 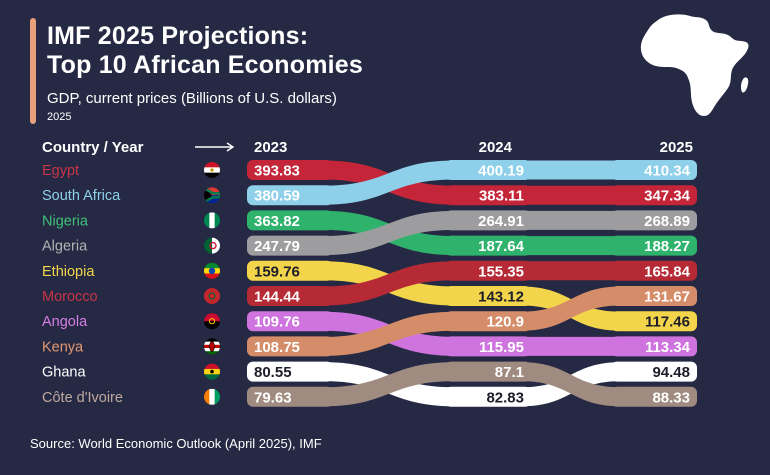 I want to click on value-label-morocco-2024: 155.35, so click(x=501, y=271).